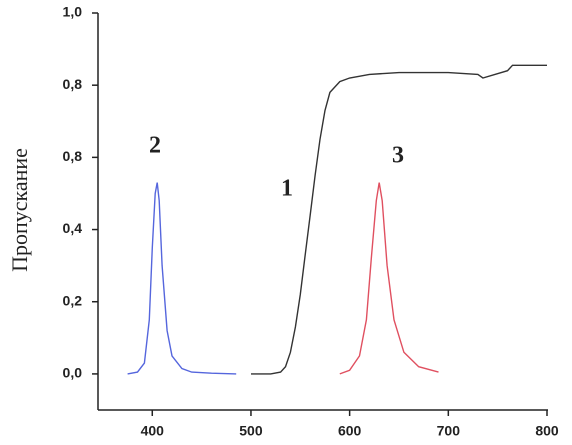 This screenshot has height=445, width=572. I want to click on x-tick-label: 700, so click(449, 431).